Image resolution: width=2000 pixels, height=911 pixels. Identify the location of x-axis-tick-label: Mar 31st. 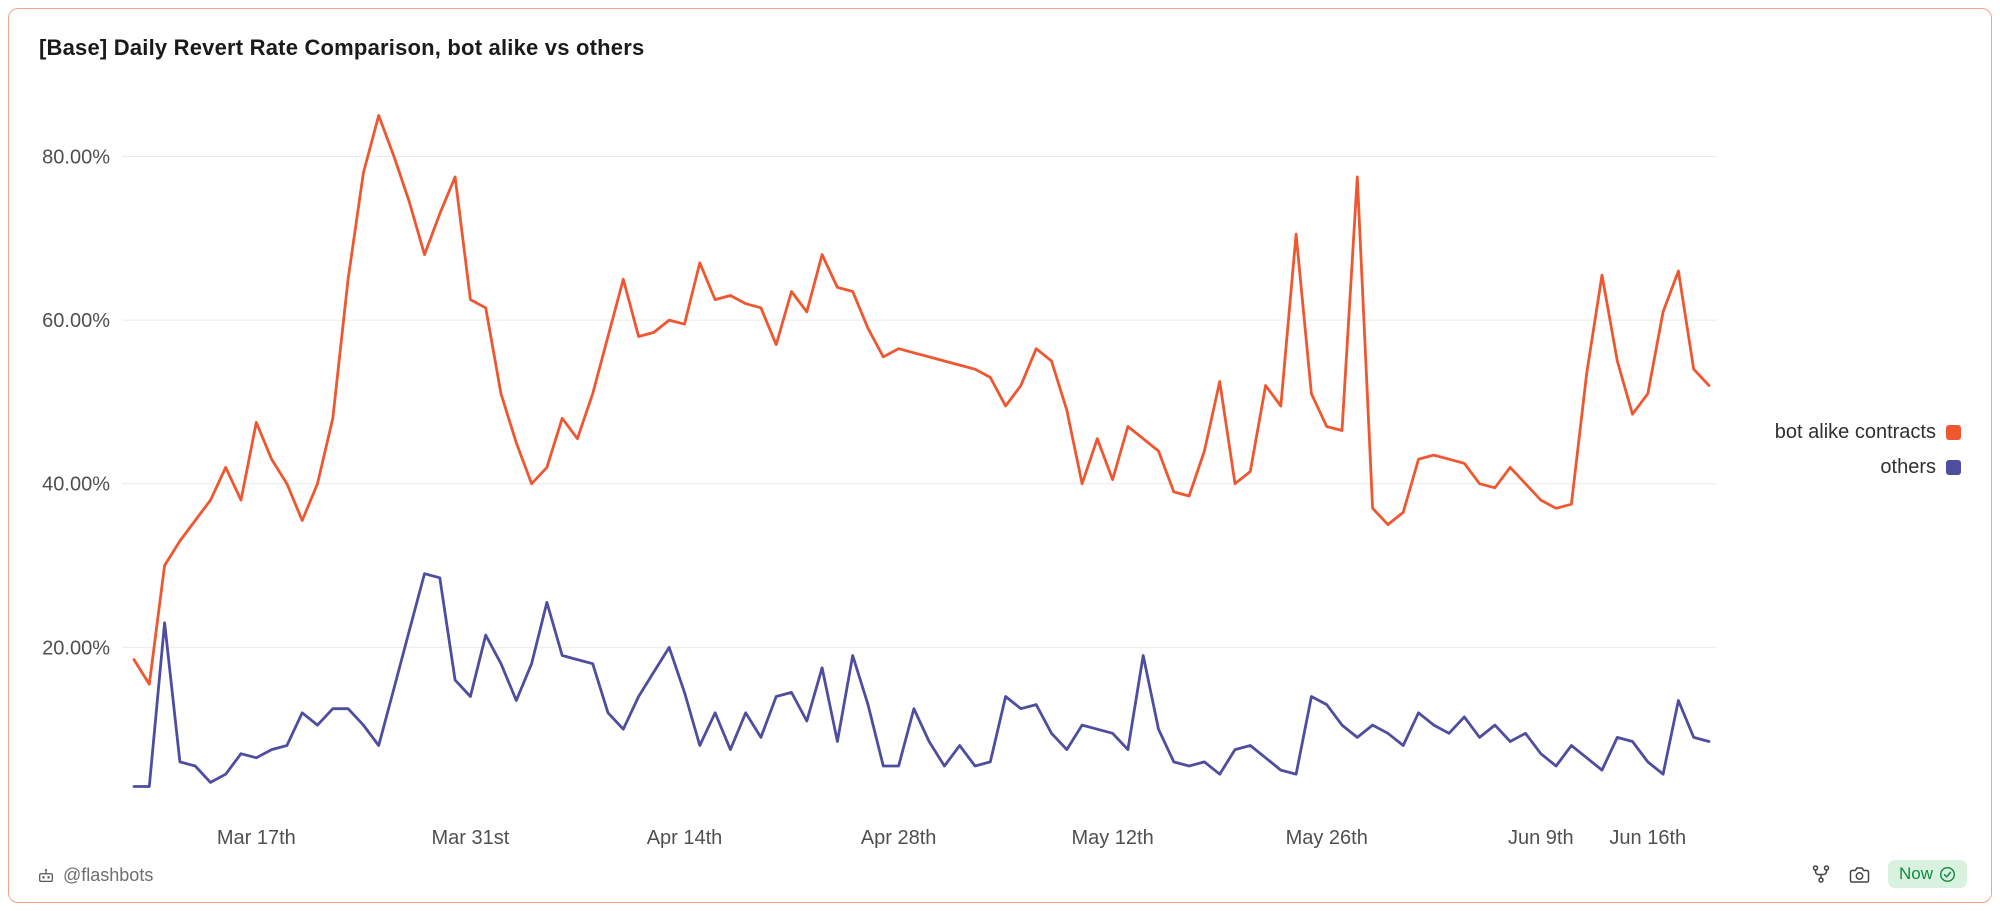
(470, 838).